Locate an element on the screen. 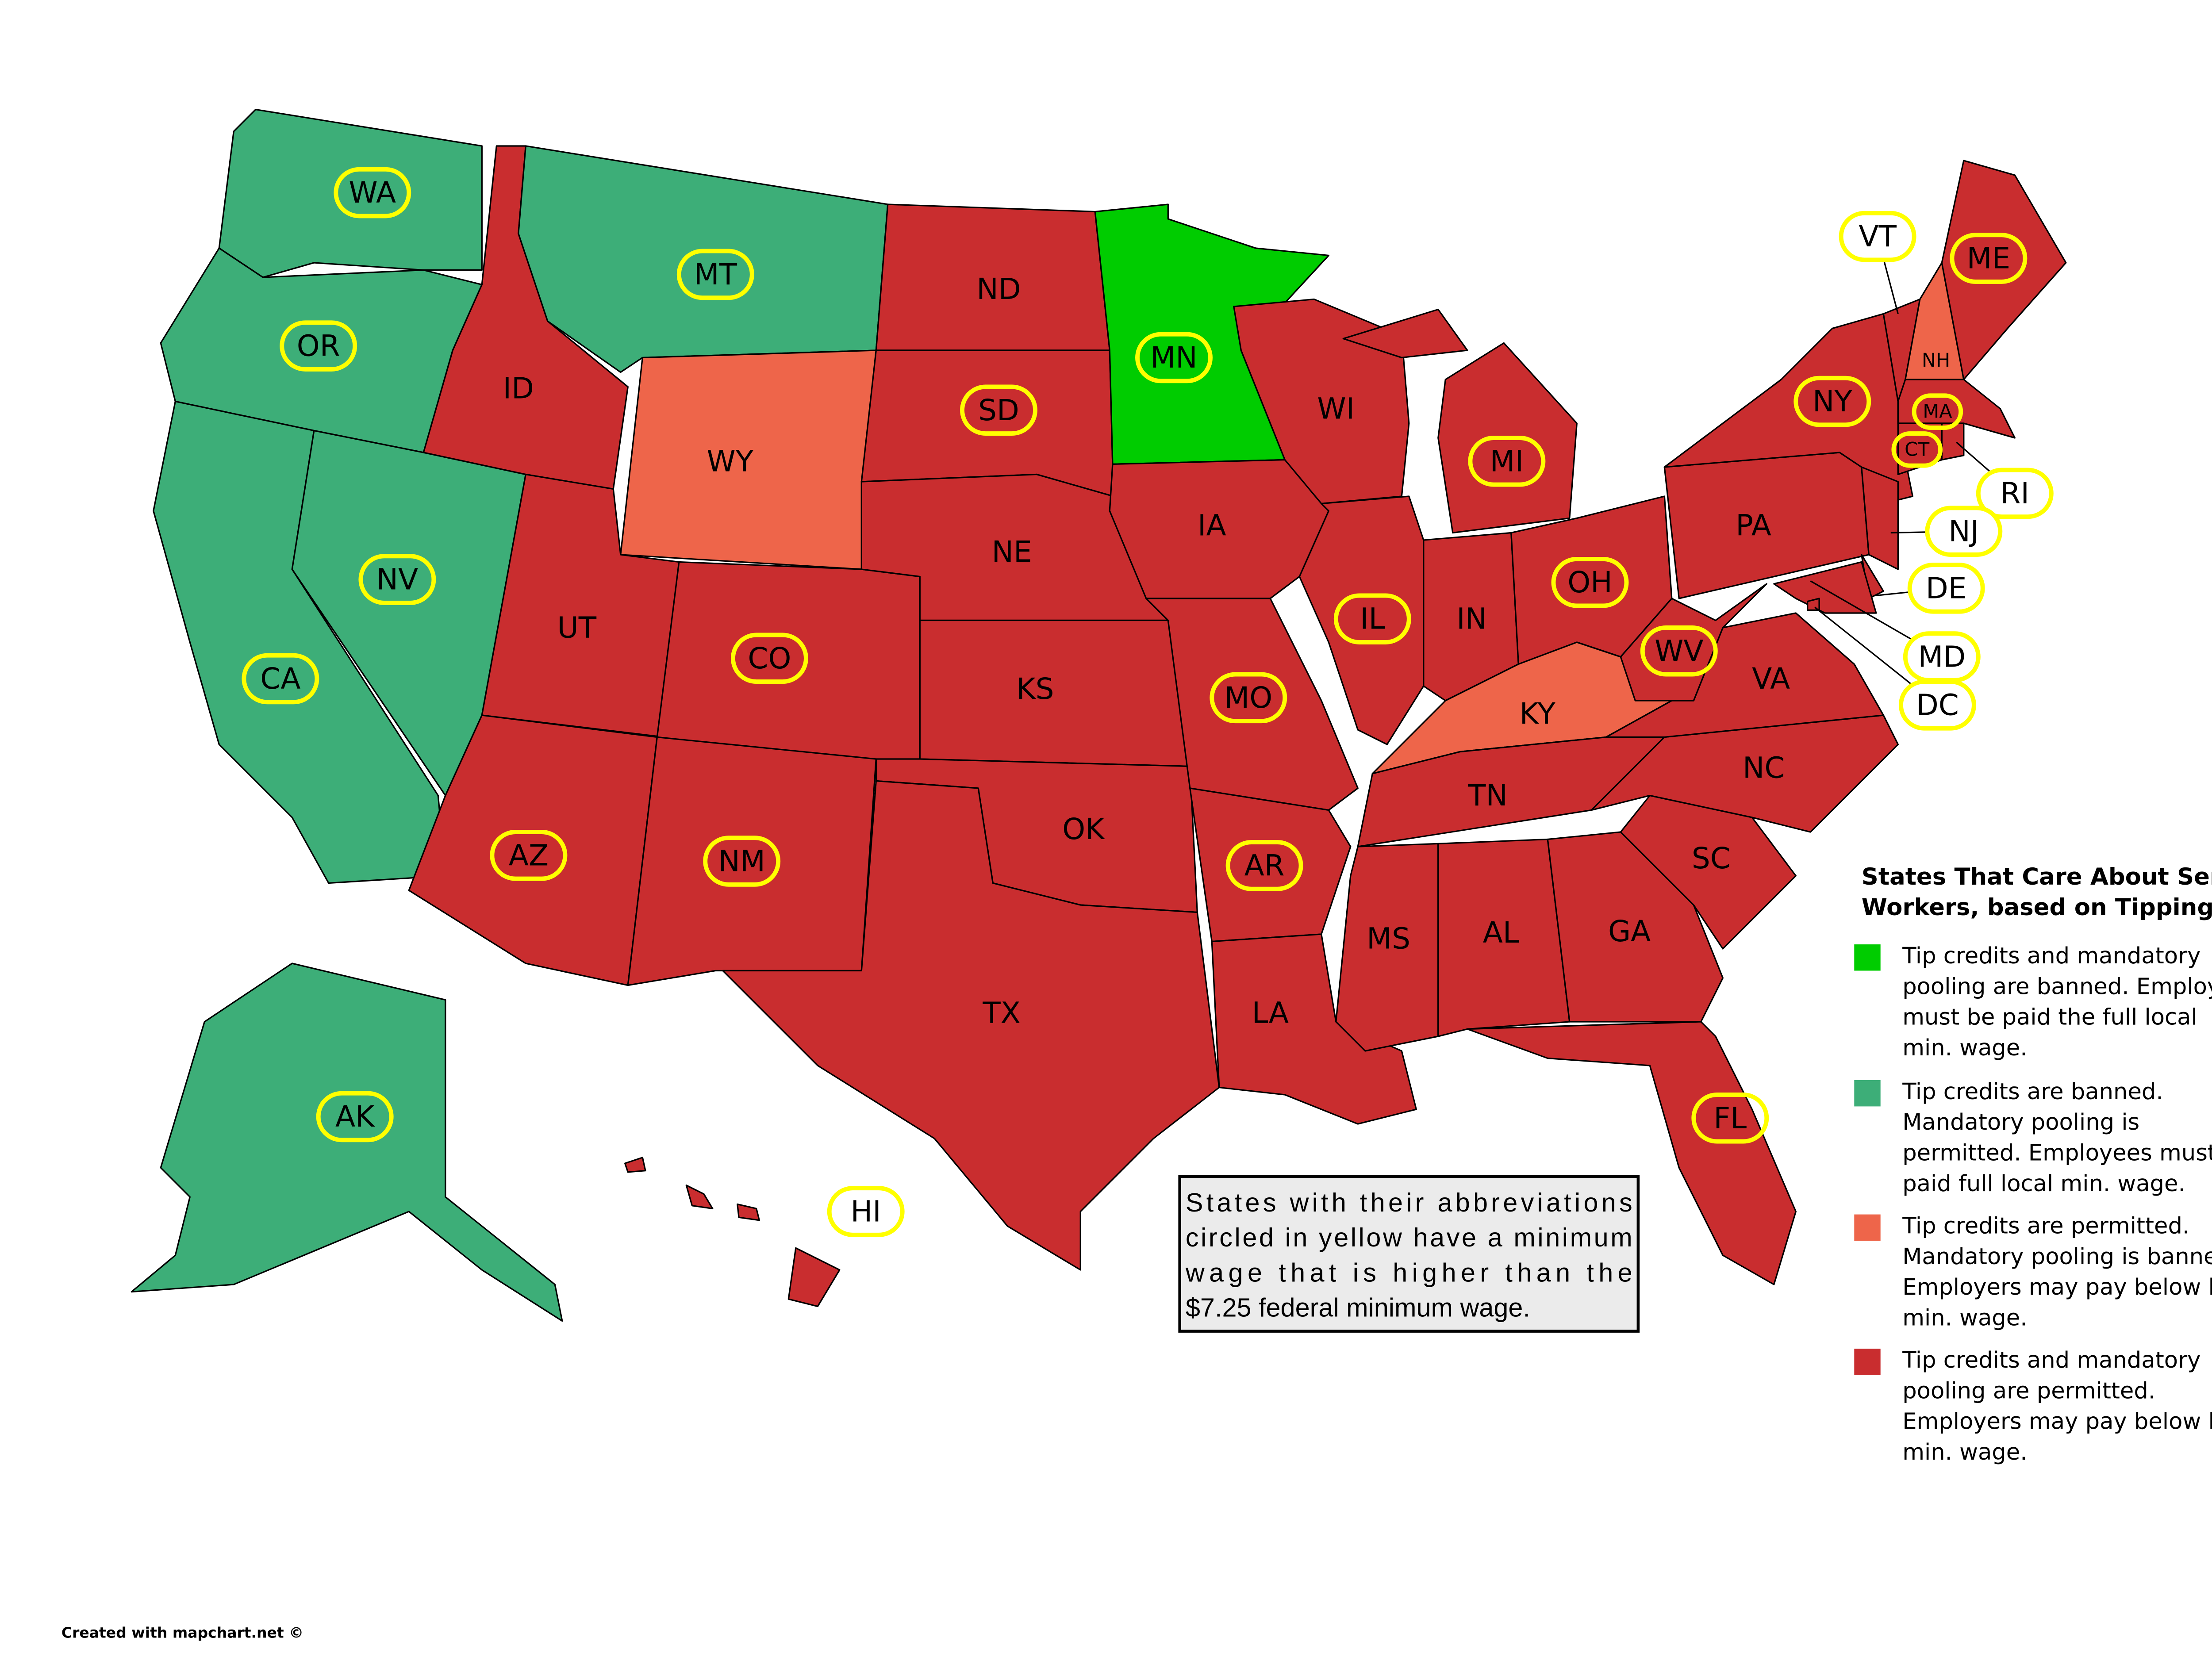  state-label: NE is located at coordinates (1012, 552).